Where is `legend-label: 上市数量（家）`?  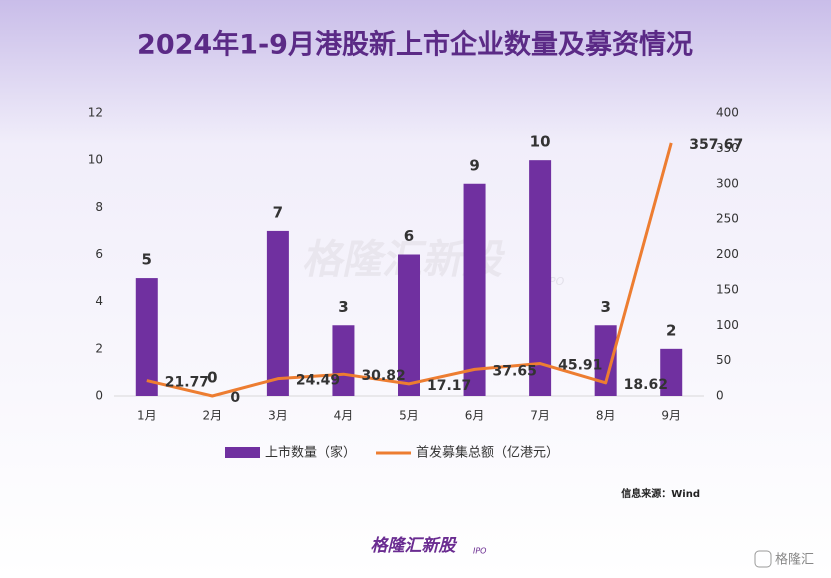 legend-label: 上市数量（家） is located at coordinates (310, 453).